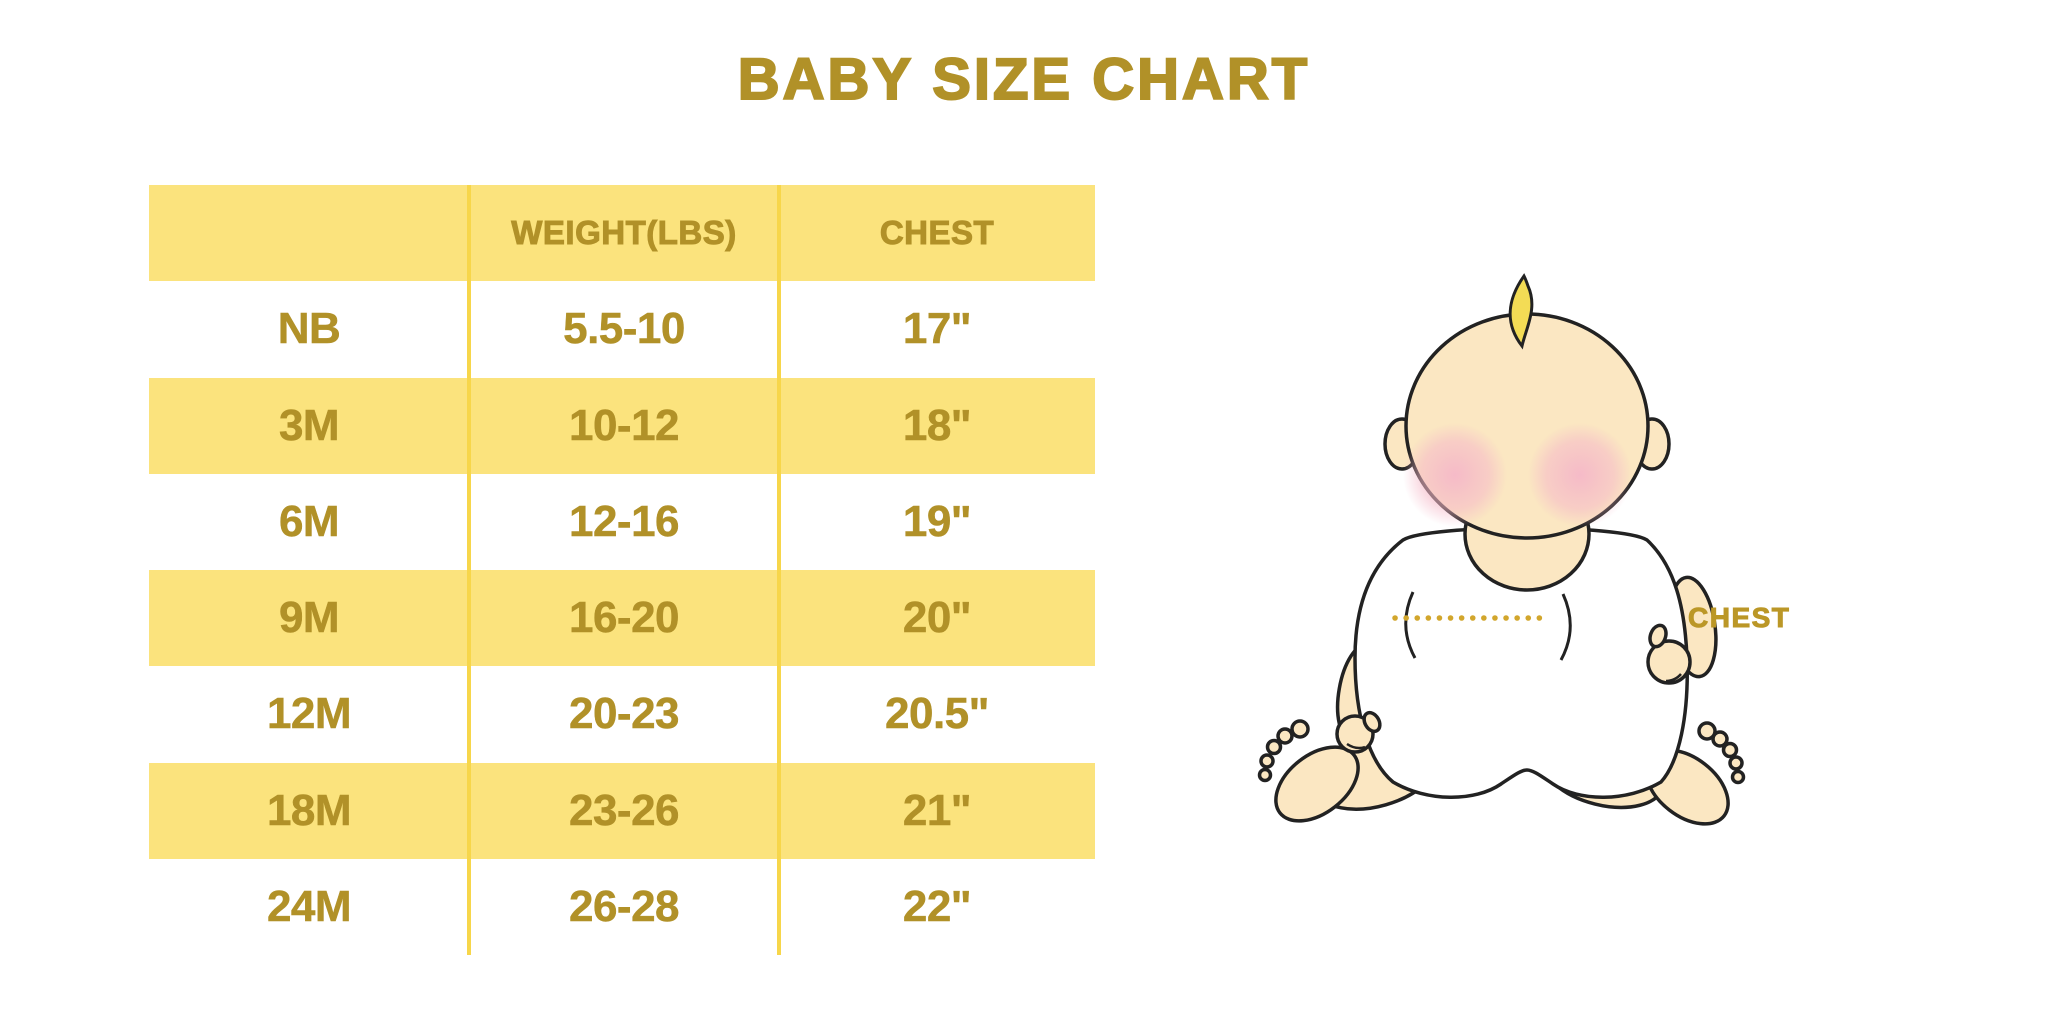  I want to click on cell-weight: 10-12, so click(624, 425).